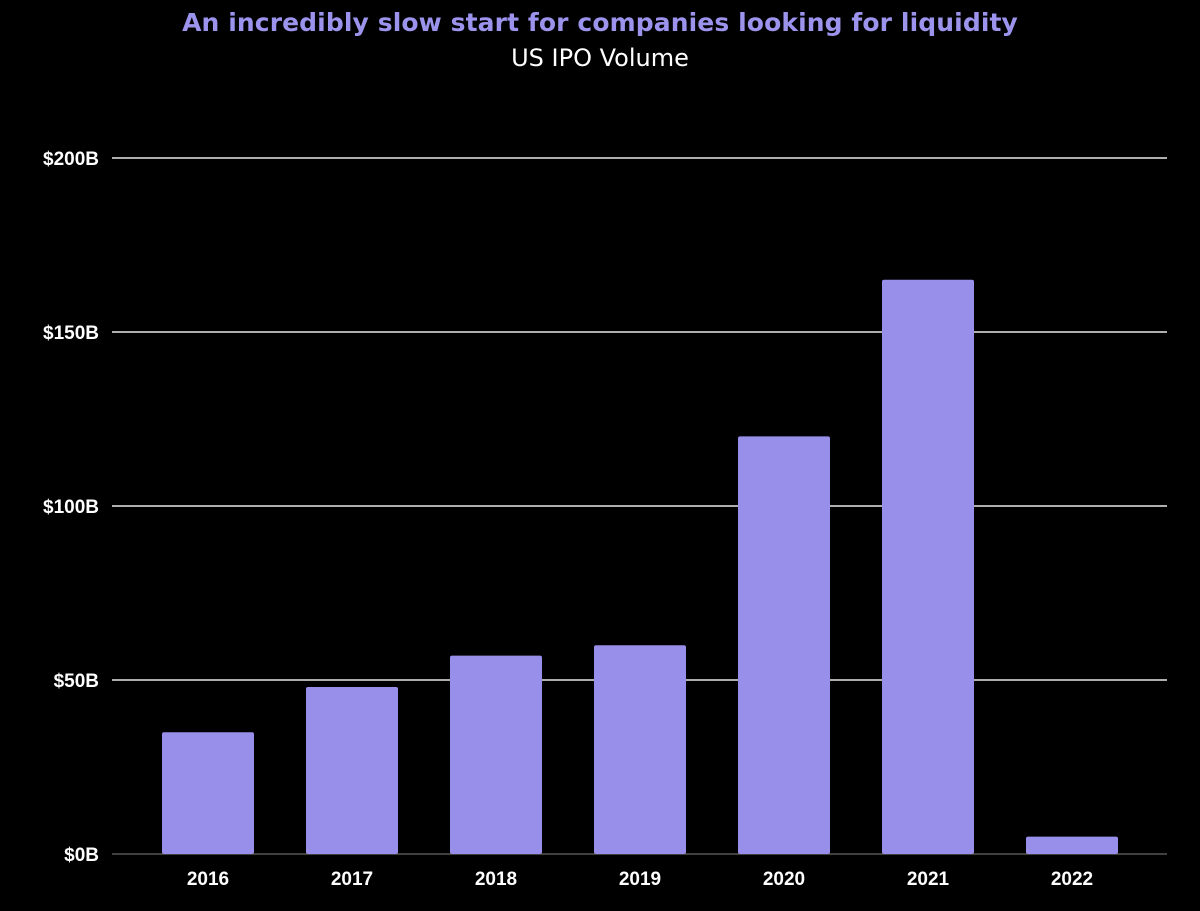 This screenshot has width=1200, height=911. Describe the element at coordinates (496, 754) in the screenshot. I see `bar-2018` at that location.